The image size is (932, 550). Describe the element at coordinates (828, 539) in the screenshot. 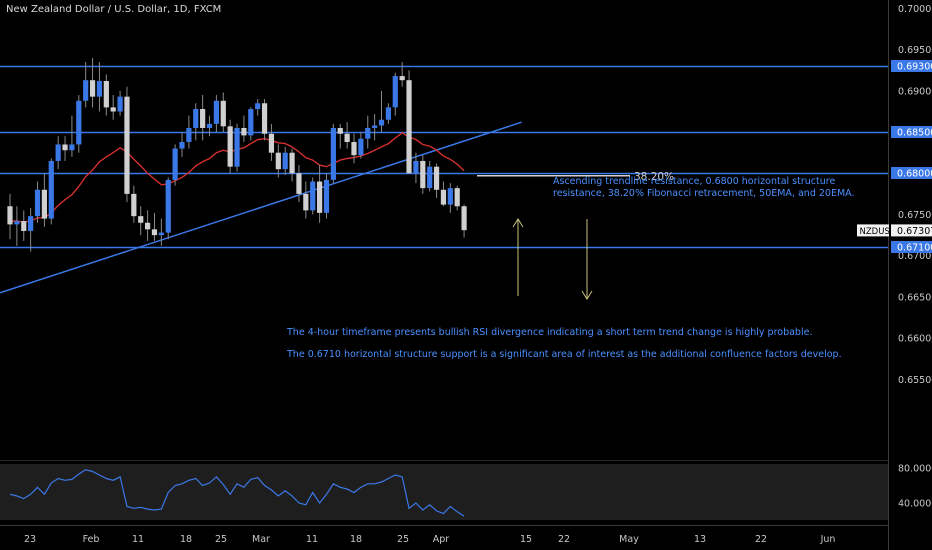

I see `time-tick-label: Jun` at that location.